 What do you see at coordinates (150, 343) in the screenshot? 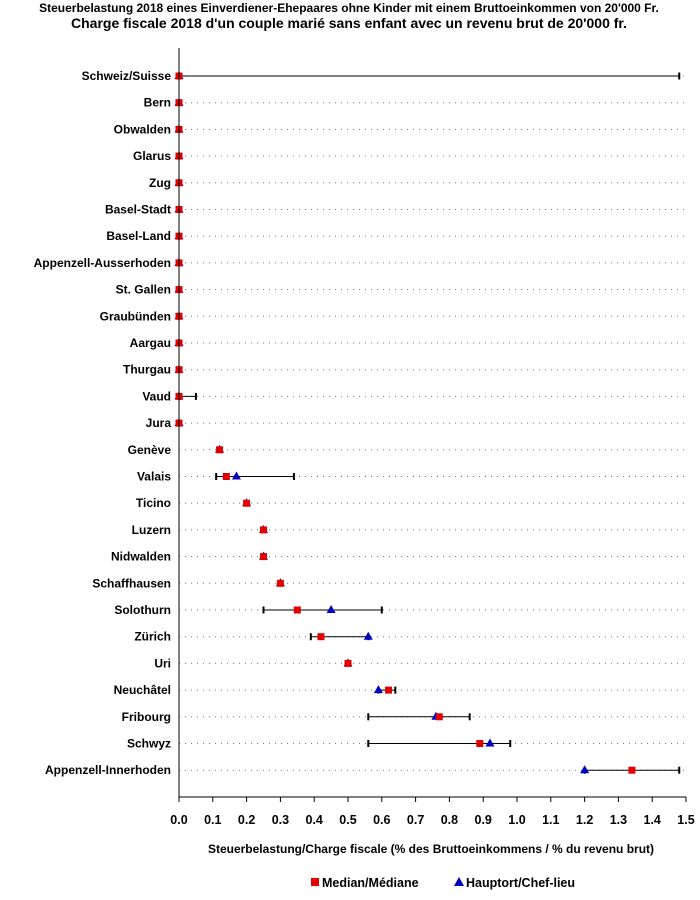
I see `category-label: Aargau` at bounding box center [150, 343].